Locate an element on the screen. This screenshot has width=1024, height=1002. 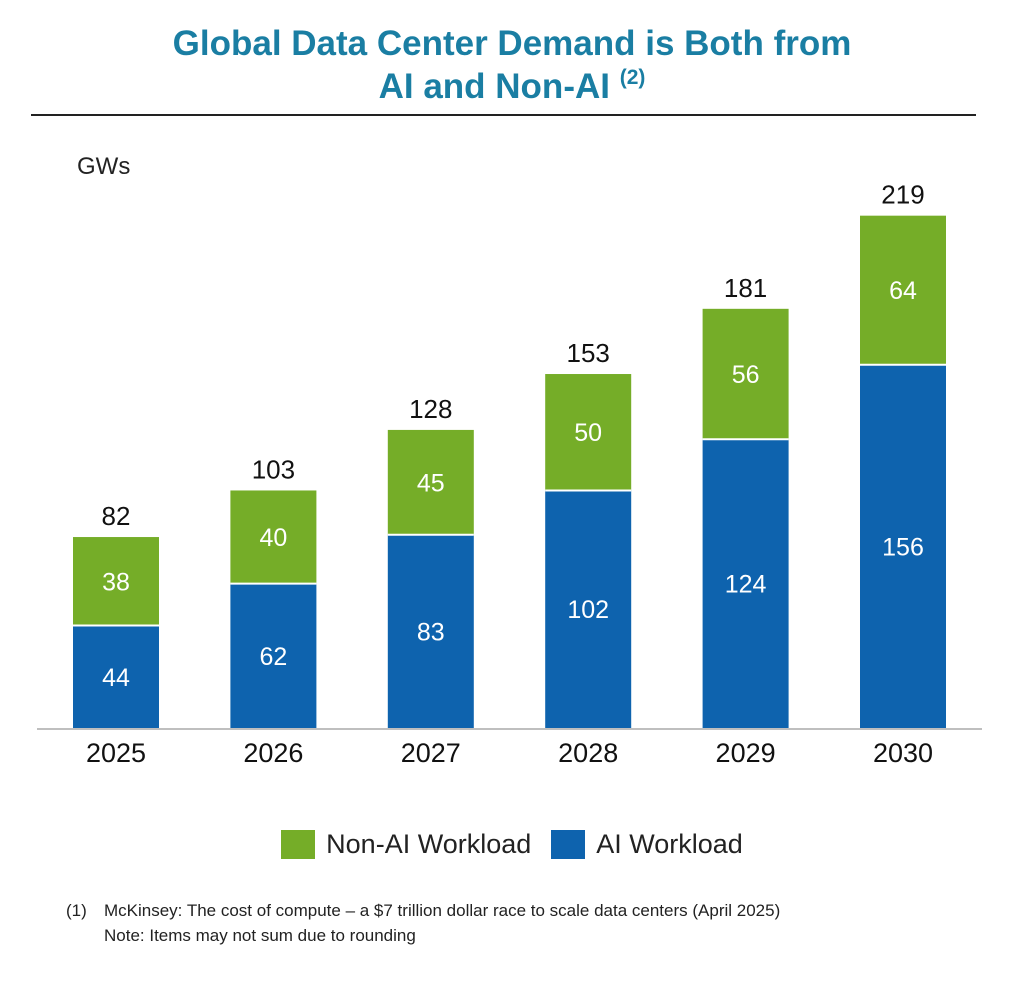
bar-non-ai-2030 is located at coordinates (903, 290).